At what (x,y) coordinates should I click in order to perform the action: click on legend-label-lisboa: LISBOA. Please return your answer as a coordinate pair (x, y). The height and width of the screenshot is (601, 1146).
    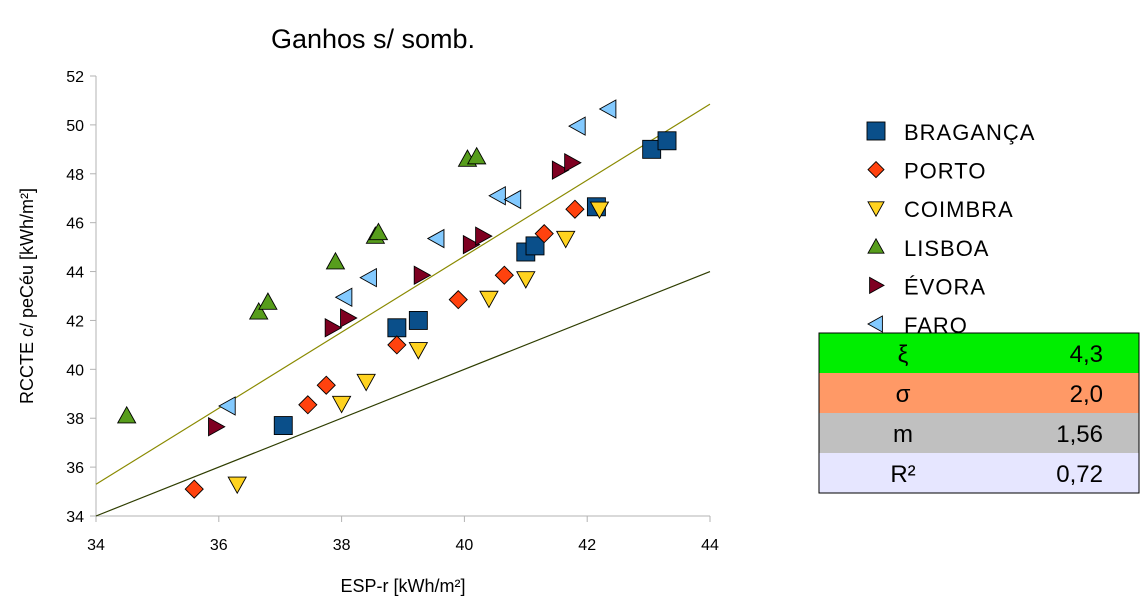
    Looking at the image, I should click on (946, 248).